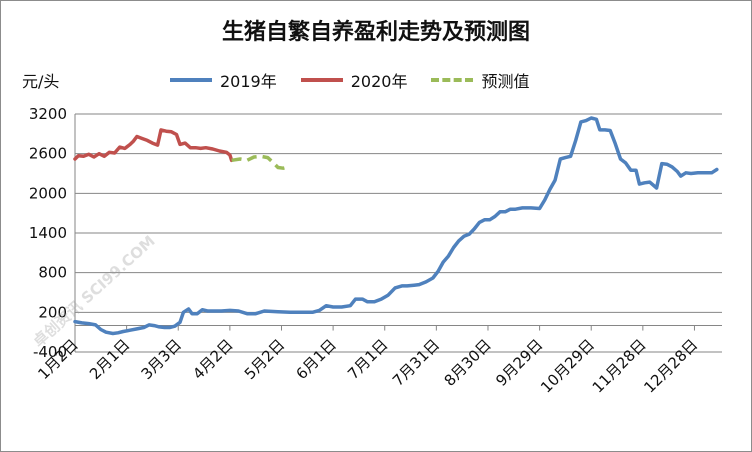 The image size is (752, 452). Describe the element at coordinates (367, 359) in the screenshot. I see `x-tick-label: 7月1日` at that location.